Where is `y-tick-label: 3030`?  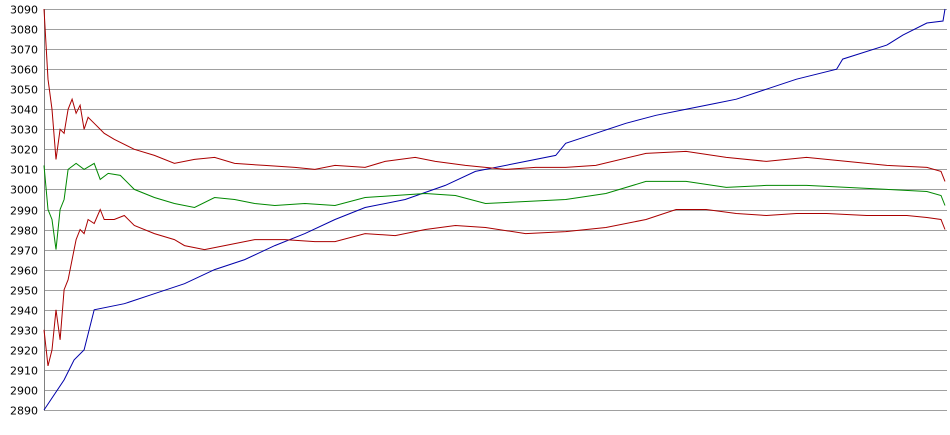
y-tick-label: 3030 is located at coordinates (24, 130).